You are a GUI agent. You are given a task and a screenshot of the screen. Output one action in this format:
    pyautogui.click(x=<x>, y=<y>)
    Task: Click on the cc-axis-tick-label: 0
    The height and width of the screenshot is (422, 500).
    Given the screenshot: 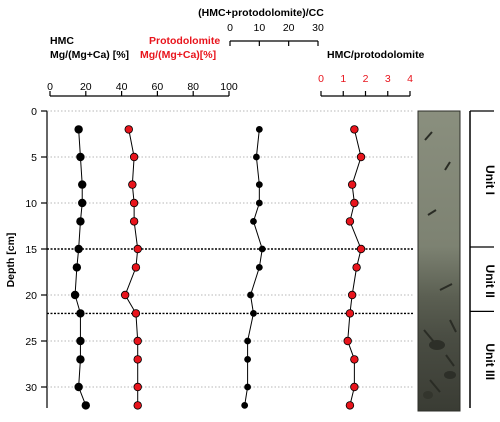 What is the action you would take?
    pyautogui.click(x=230, y=28)
    